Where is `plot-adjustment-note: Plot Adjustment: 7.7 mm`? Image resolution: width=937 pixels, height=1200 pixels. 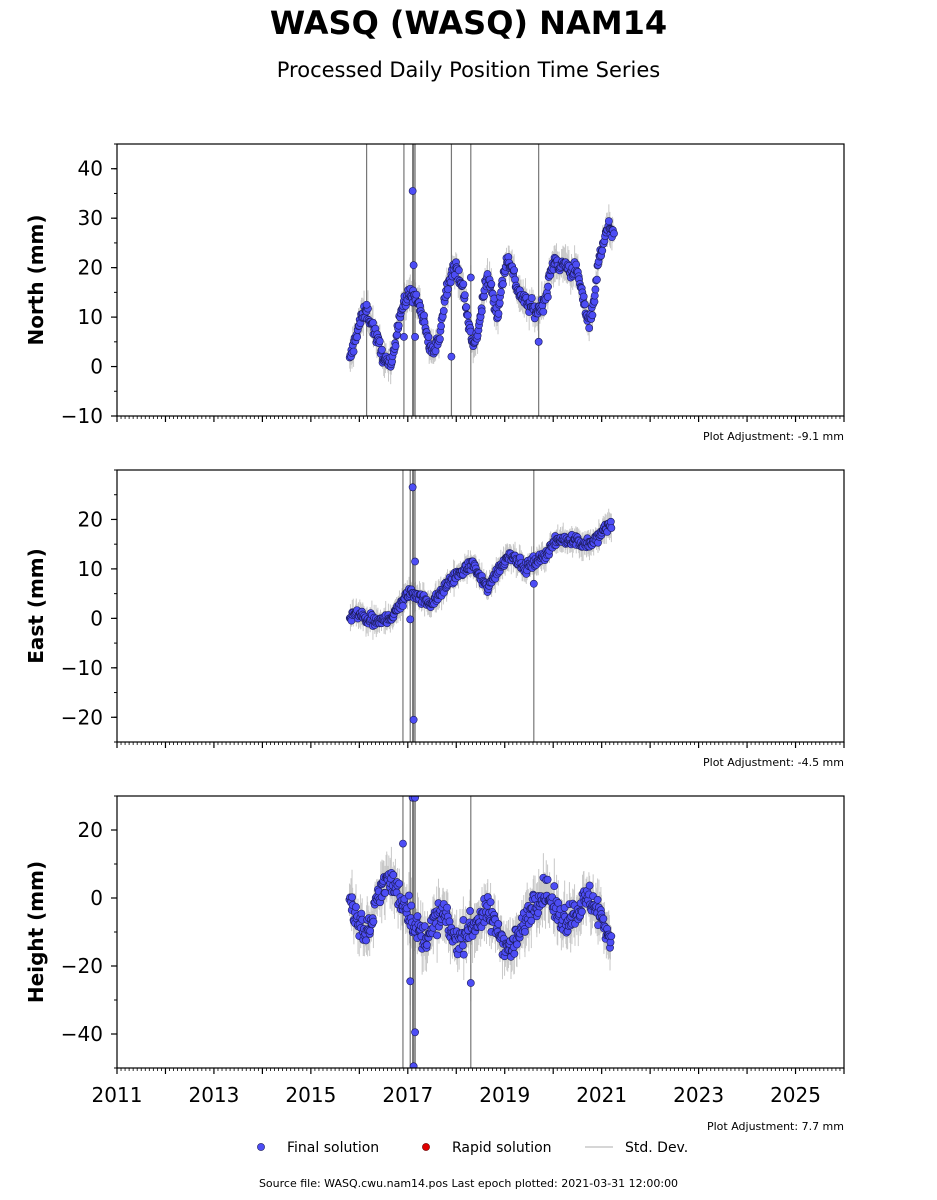
plot-adjustment-note: Plot Adjustment: 7.7 mm is located at coordinates (775, 1126).